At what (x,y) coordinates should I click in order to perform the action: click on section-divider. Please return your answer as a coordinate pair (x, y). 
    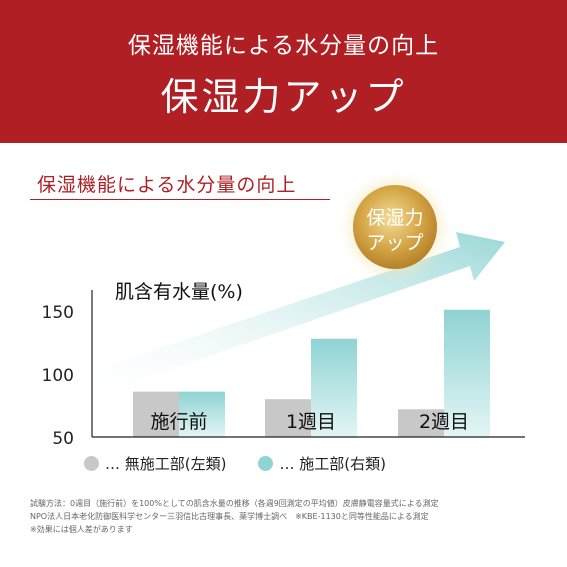
    Looking at the image, I should click on (180, 199).